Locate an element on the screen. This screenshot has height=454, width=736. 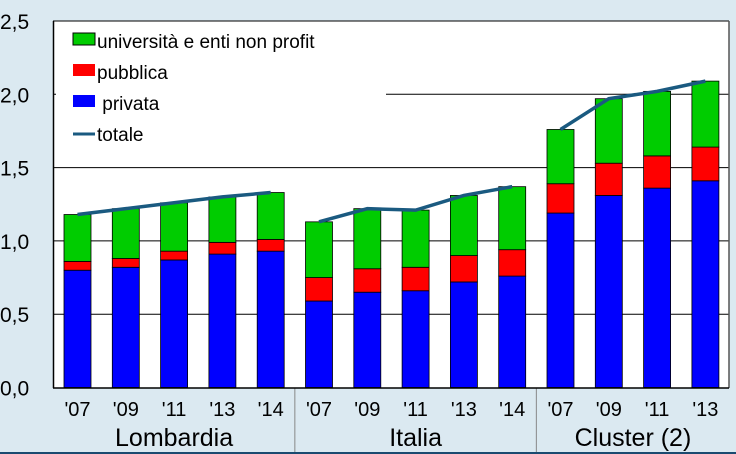
y-tick-label: 2,5 is located at coordinates (14, 22).